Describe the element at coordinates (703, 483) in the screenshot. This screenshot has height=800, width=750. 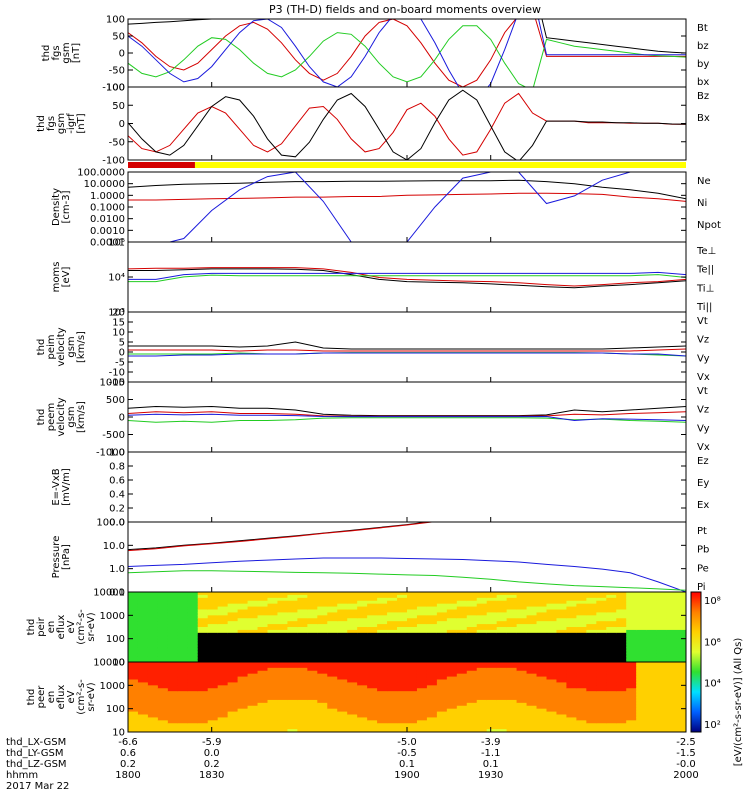
I see `legend-entry: Ey` at that location.